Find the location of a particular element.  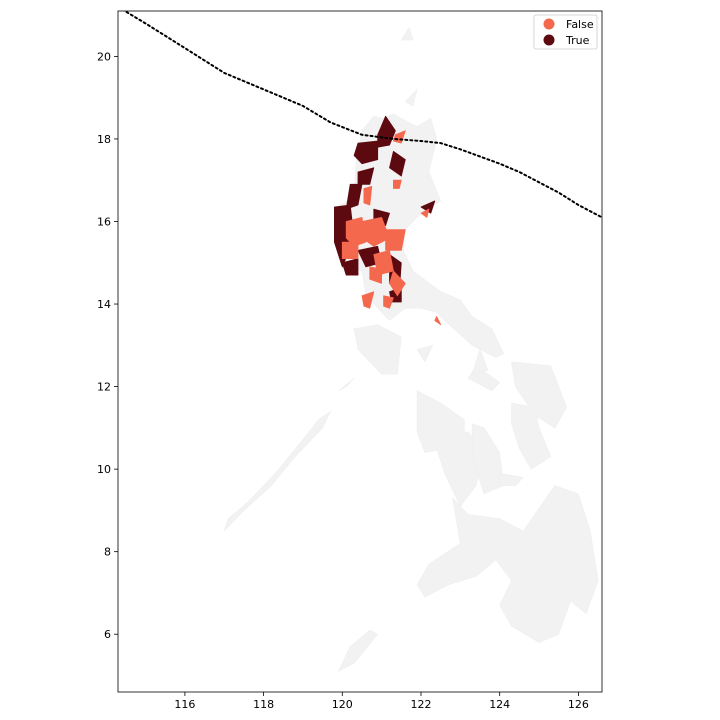

x-tick-label: 116 is located at coordinates (184, 704).